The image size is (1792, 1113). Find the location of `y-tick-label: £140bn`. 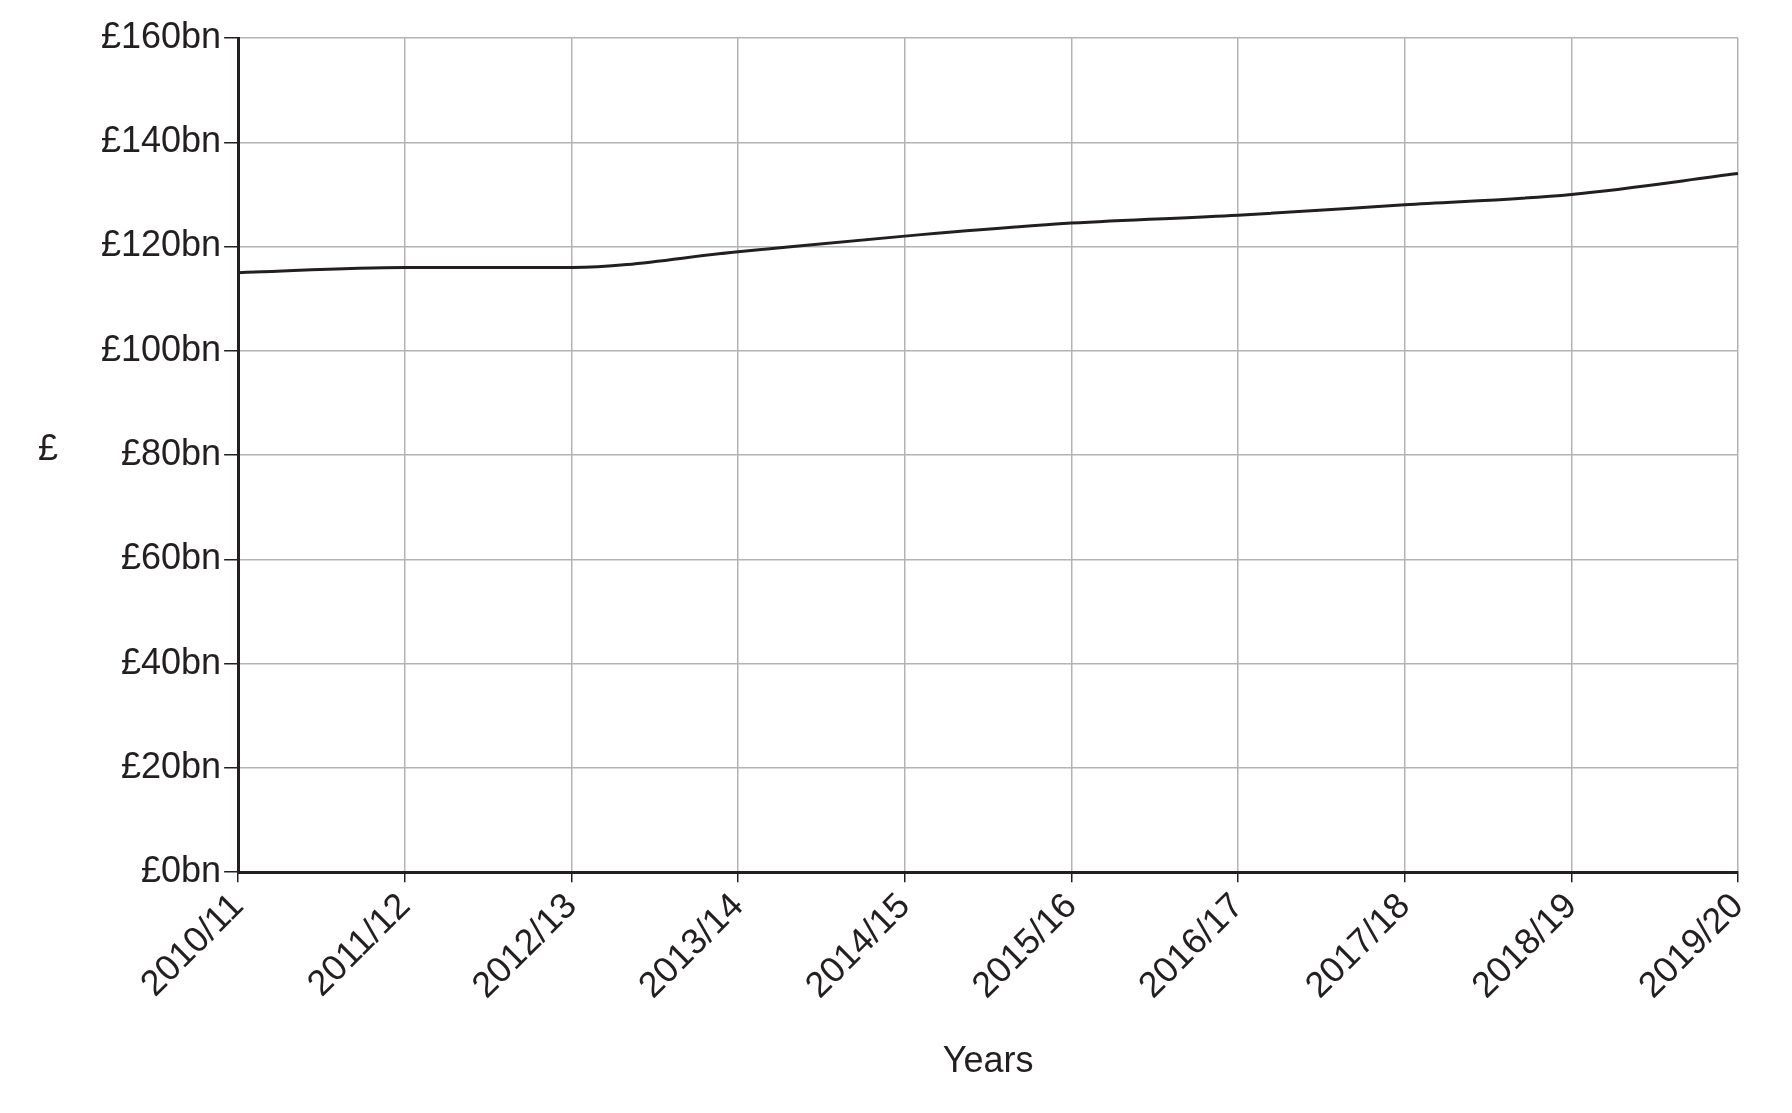

y-tick-label: £140bn is located at coordinates (161, 140).